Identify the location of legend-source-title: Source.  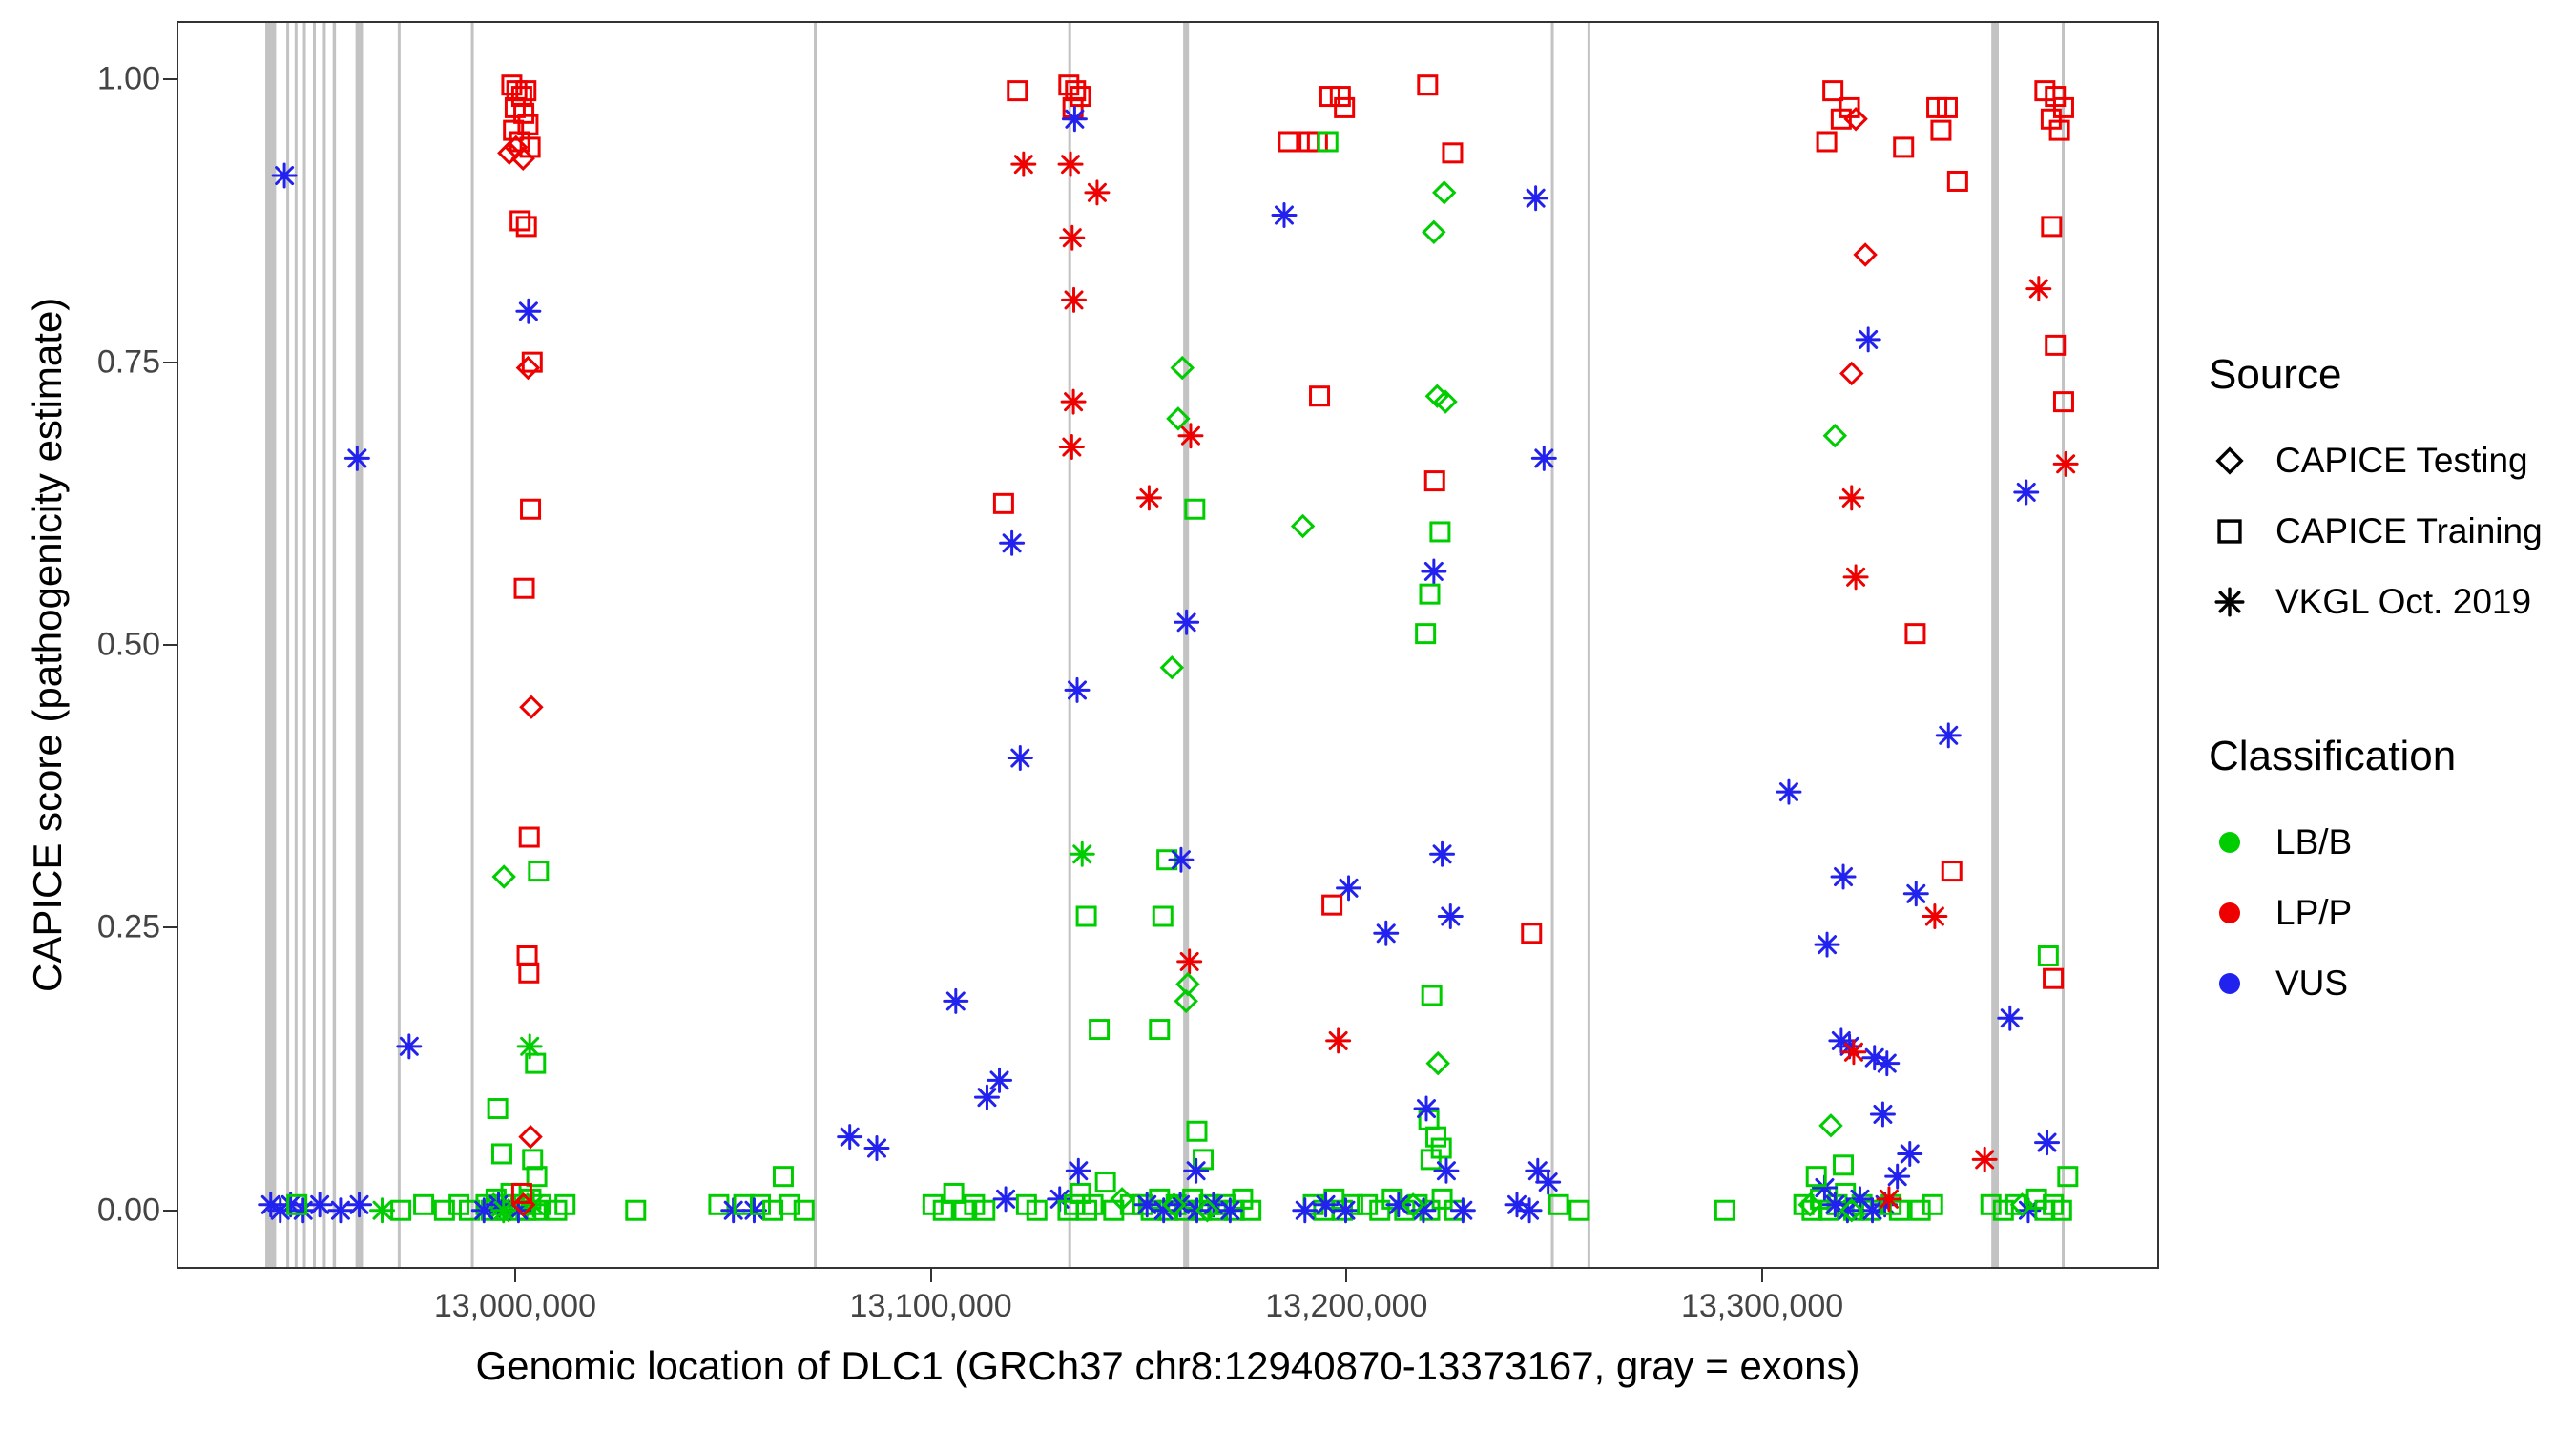
(2275, 375).